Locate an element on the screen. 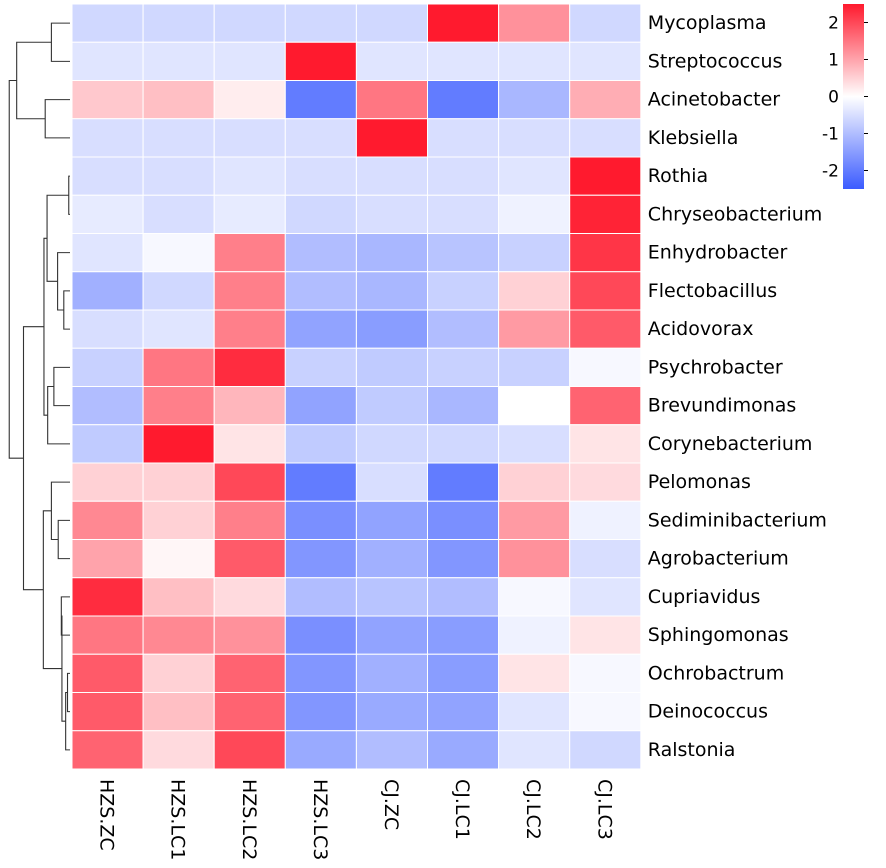 This screenshot has width=886, height=868. colorbar-tick-label: -2 is located at coordinates (830, 172).